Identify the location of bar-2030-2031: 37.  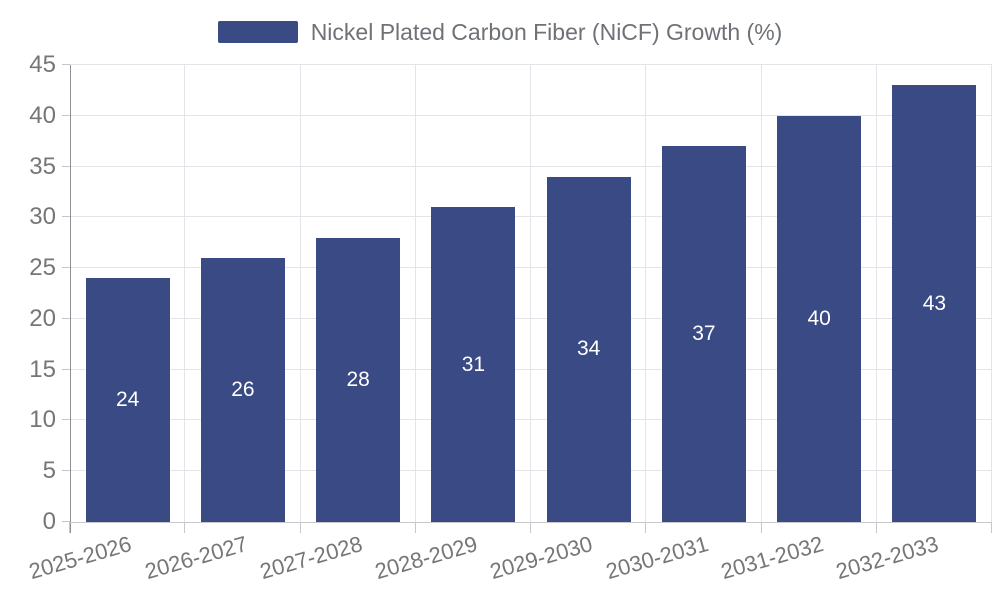
(703, 334).